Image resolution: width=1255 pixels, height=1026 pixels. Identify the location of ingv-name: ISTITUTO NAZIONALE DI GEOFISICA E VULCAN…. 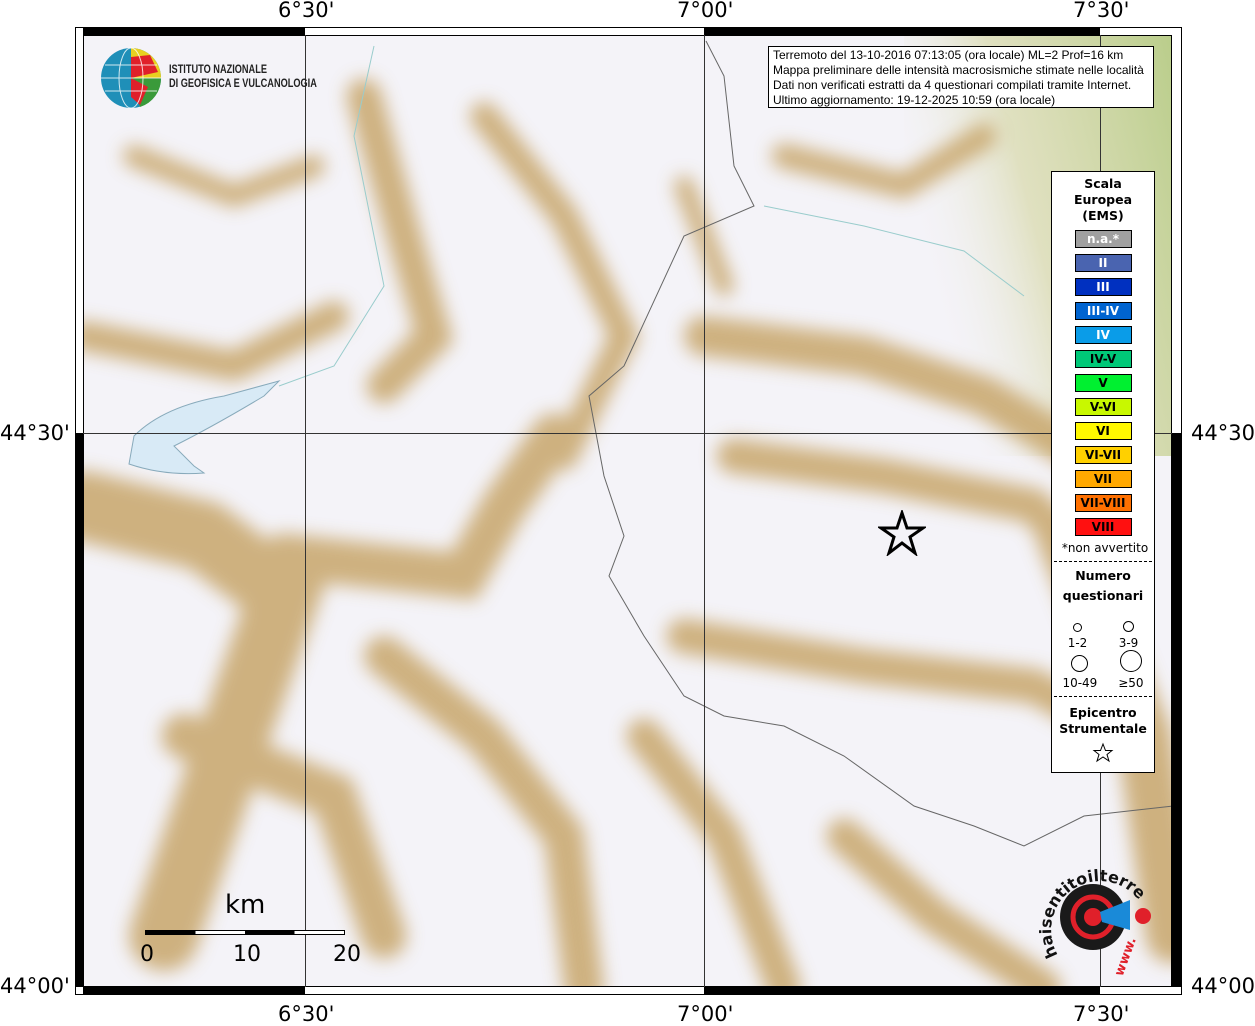
(243, 77).